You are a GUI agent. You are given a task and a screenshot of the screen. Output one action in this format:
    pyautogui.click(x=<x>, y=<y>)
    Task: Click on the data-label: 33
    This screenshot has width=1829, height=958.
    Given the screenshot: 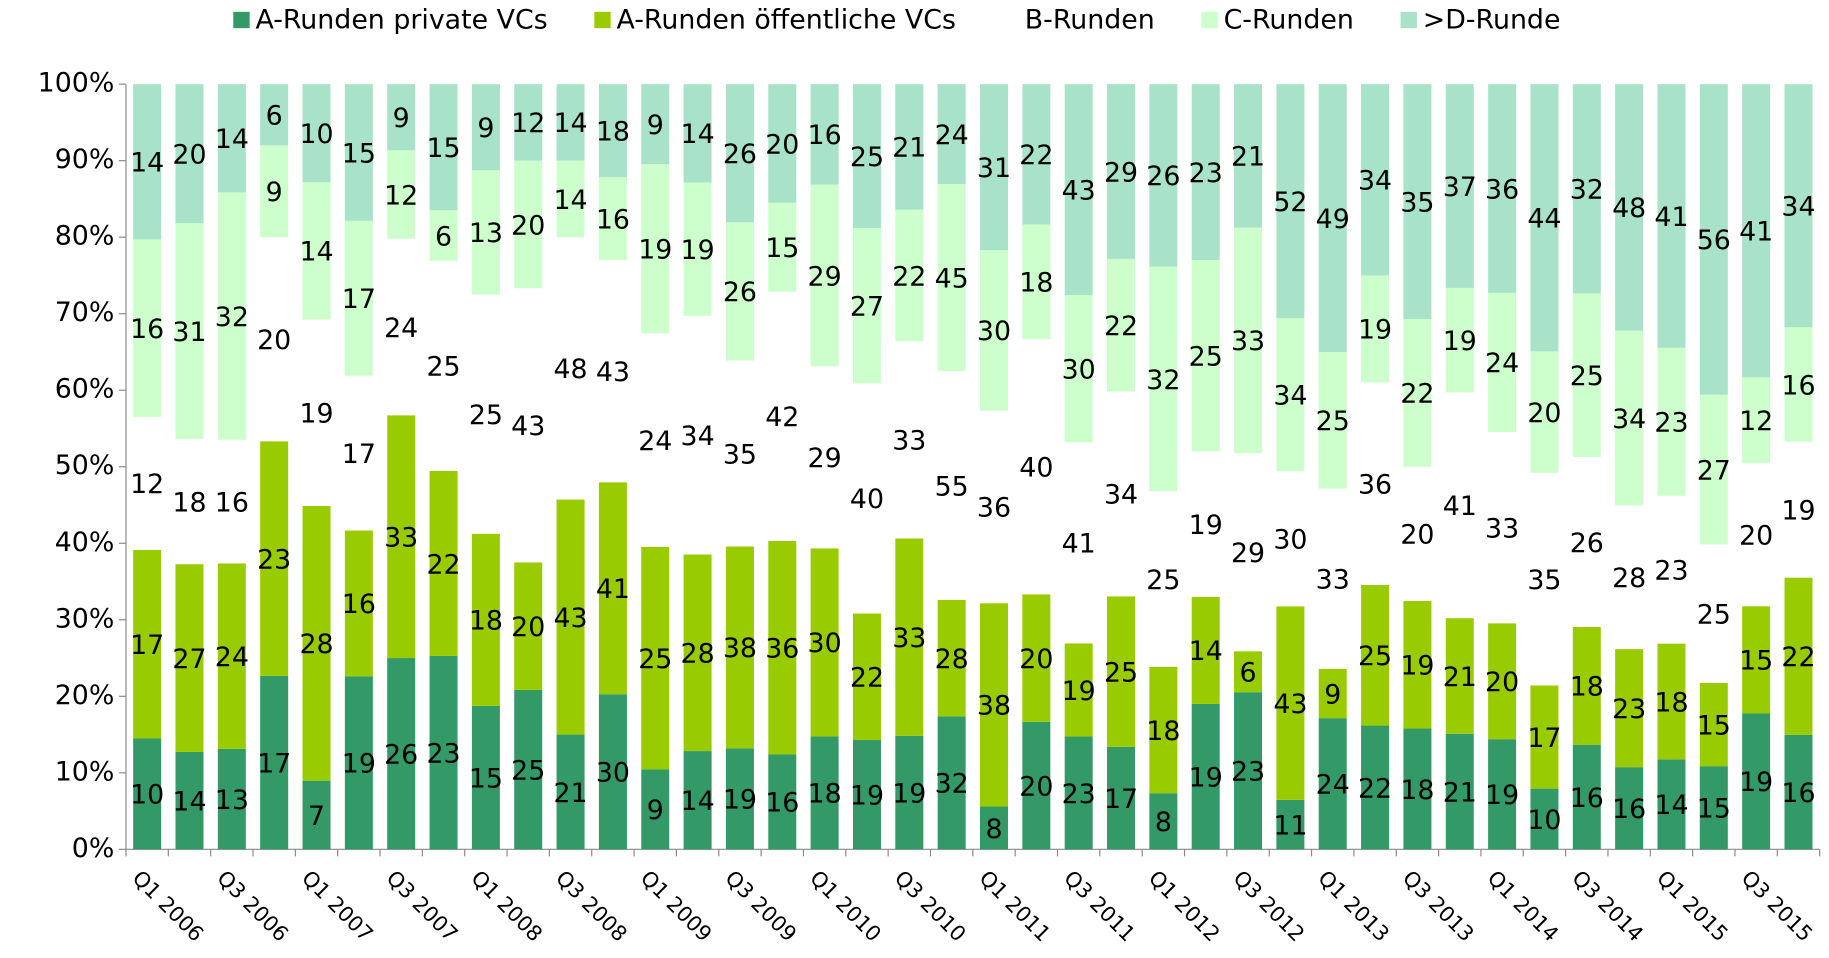 What is the action you would take?
    pyautogui.click(x=401, y=537)
    